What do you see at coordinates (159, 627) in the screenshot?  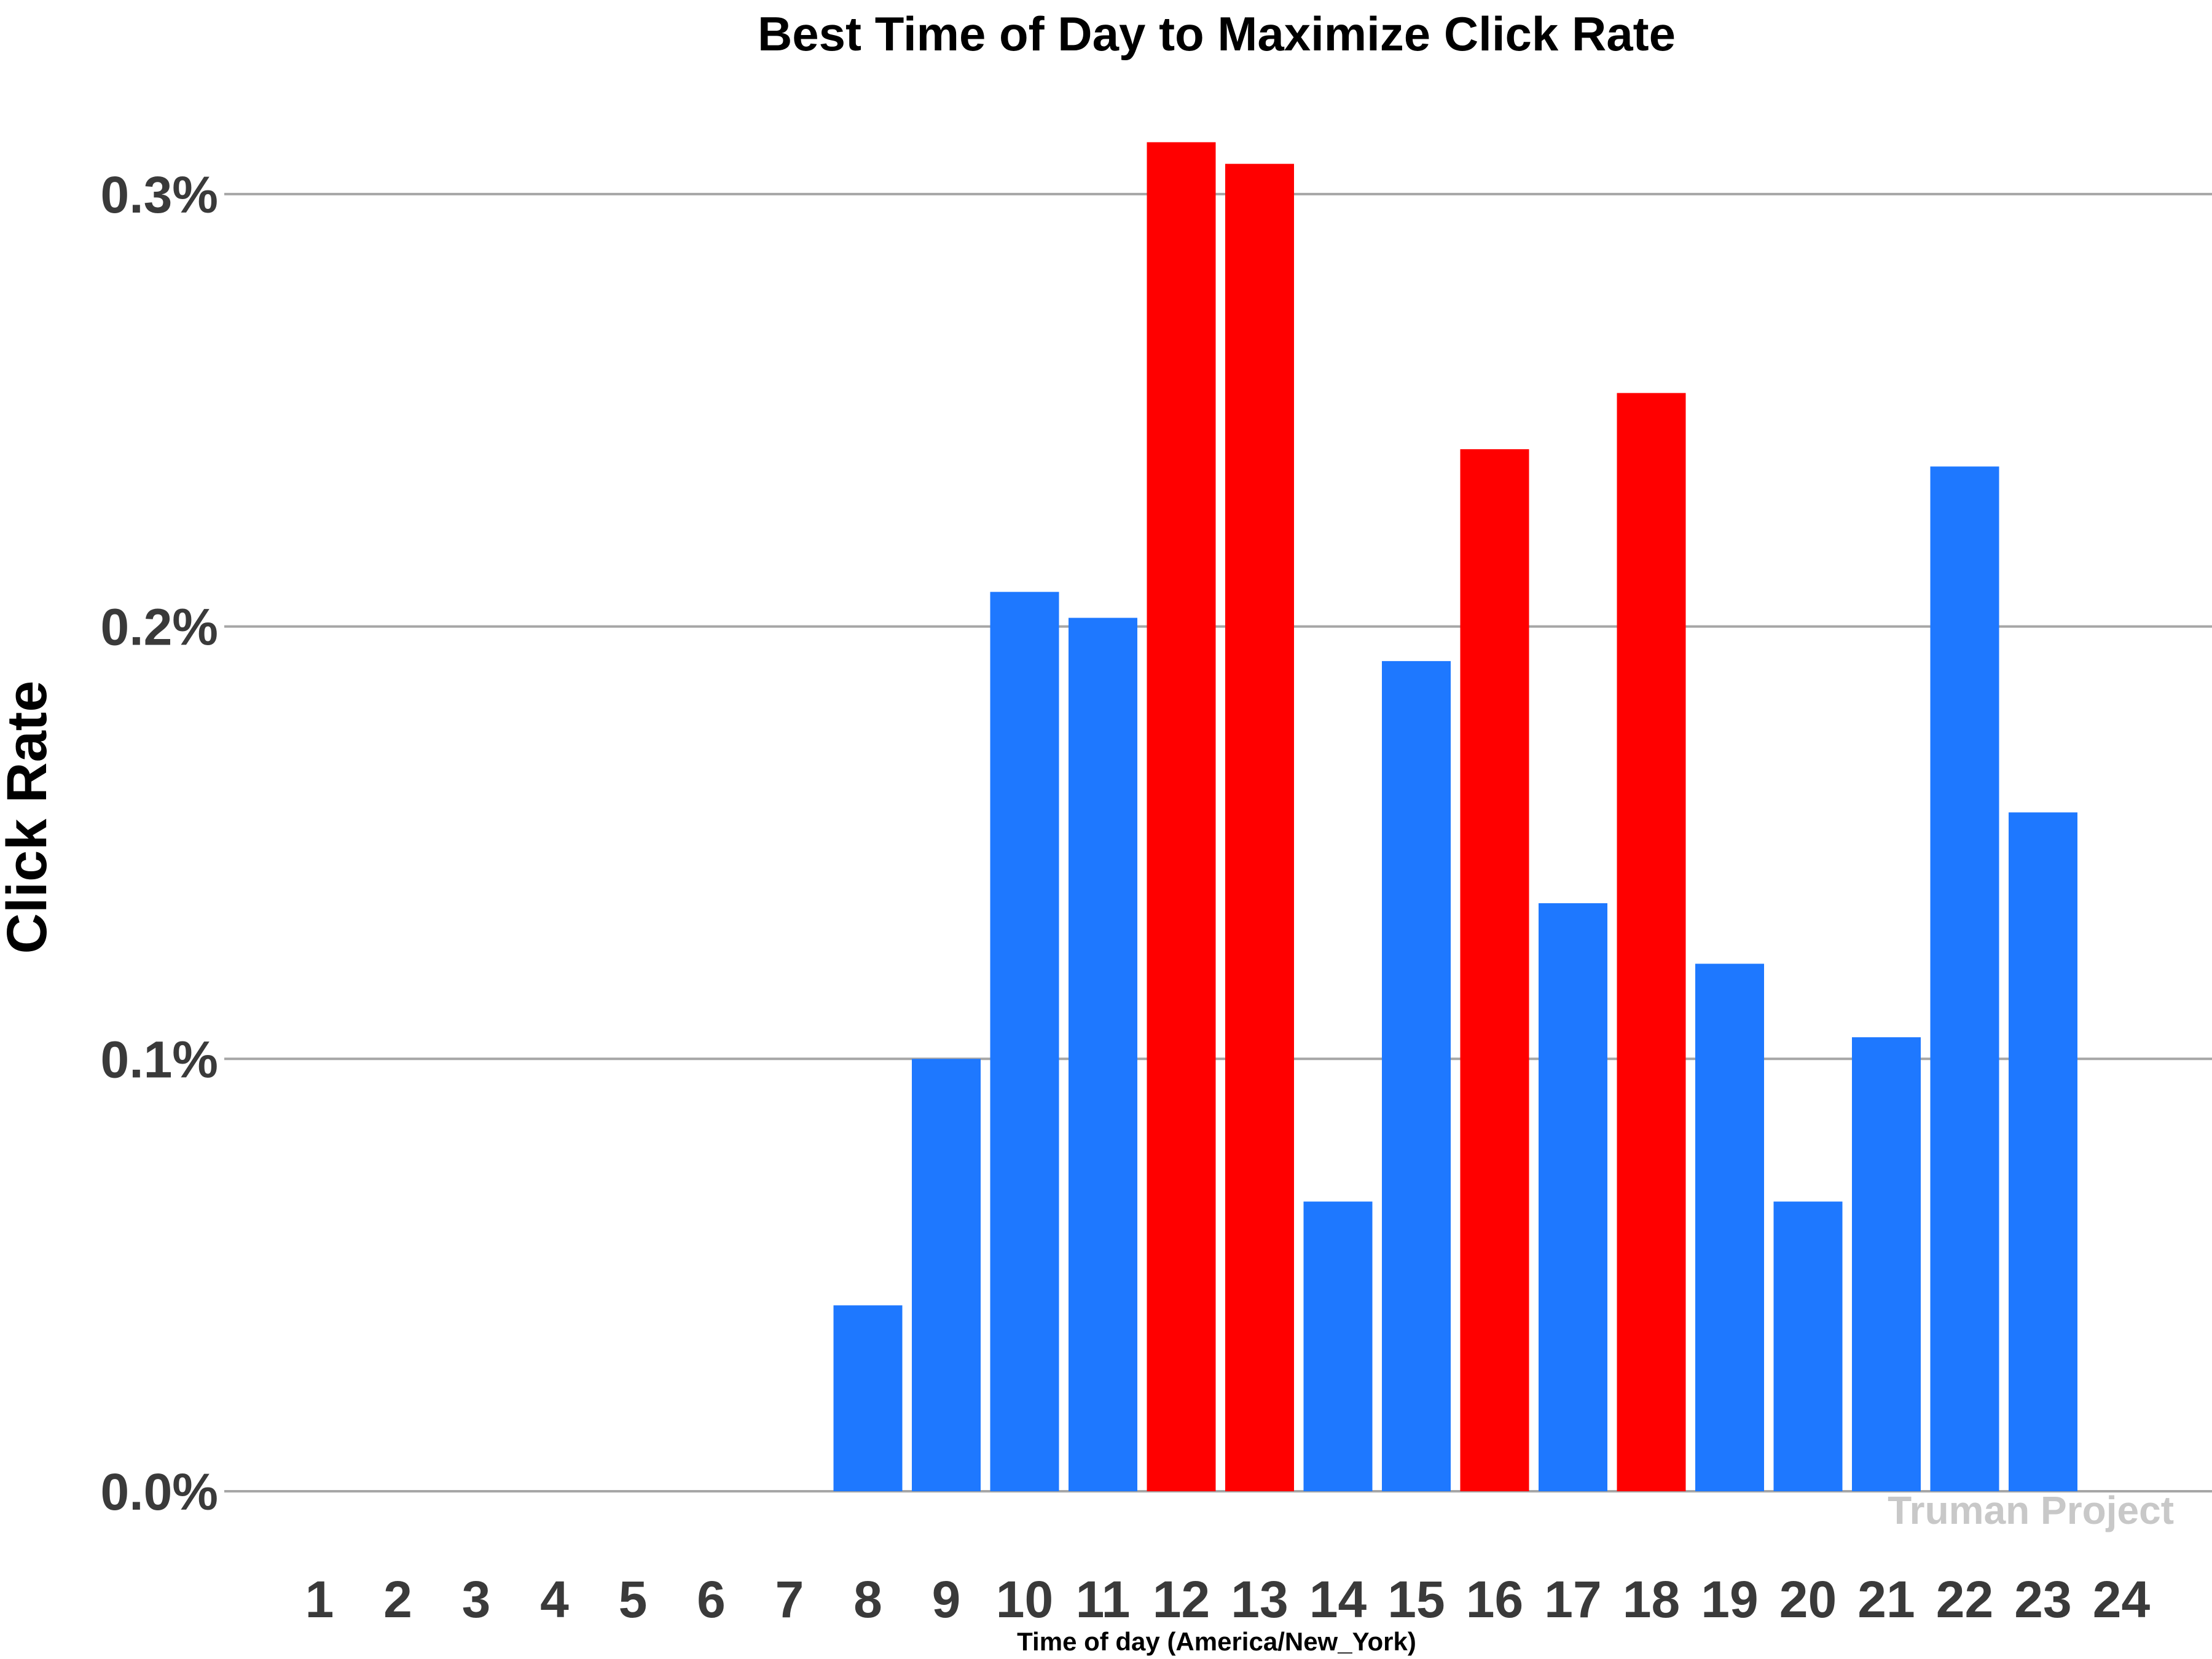 I see `y-tick-label: 0.2%` at bounding box center [159, 627].